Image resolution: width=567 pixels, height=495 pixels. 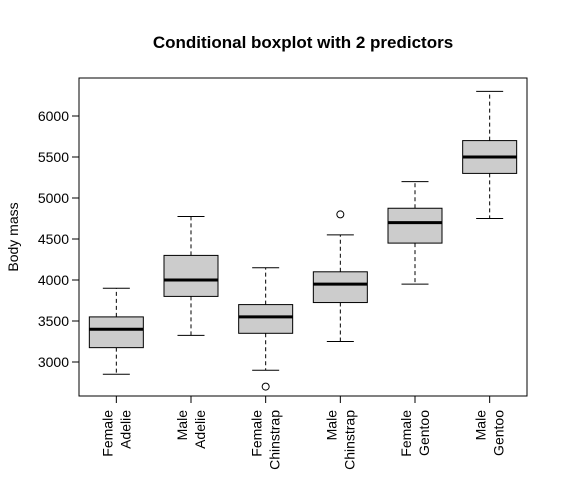 What do you see at coordinates (13, 236) in the screenshot?
I see `y-axis-label: Body mass` at bounding box center [13, 236].